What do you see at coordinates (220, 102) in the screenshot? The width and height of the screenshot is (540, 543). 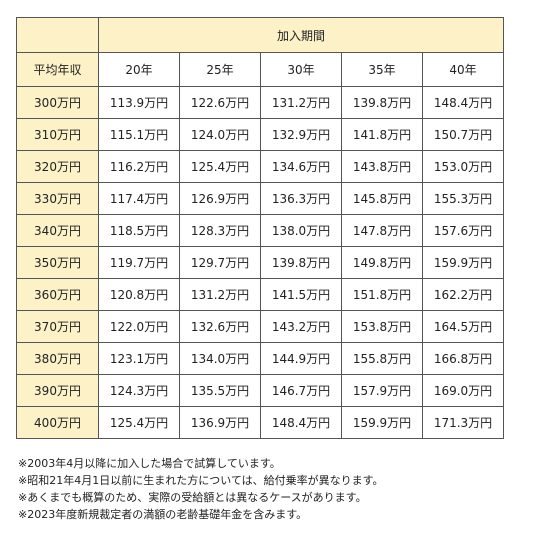 I see `pension-value-cell: 122.6万円` at bounding box center [220, 102].